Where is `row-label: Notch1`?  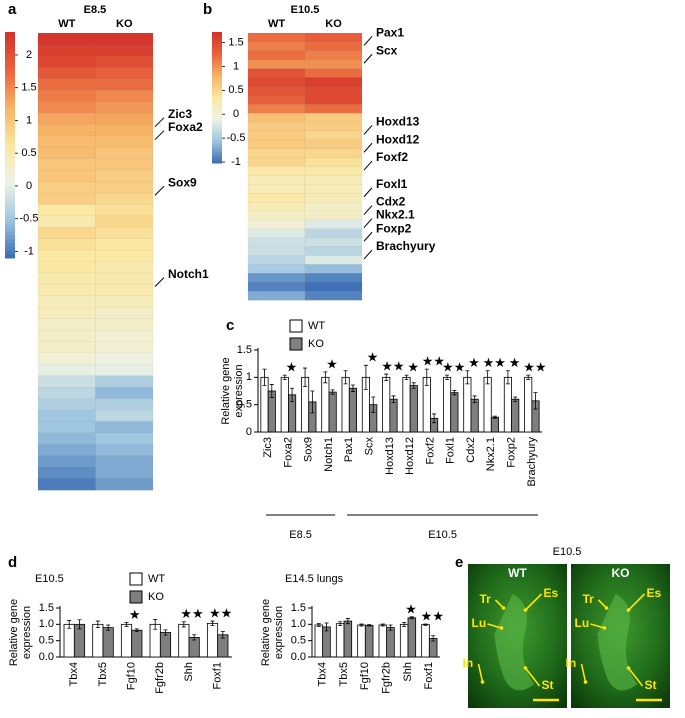
row-label: Notch1 is located at coordinates (188, 274).